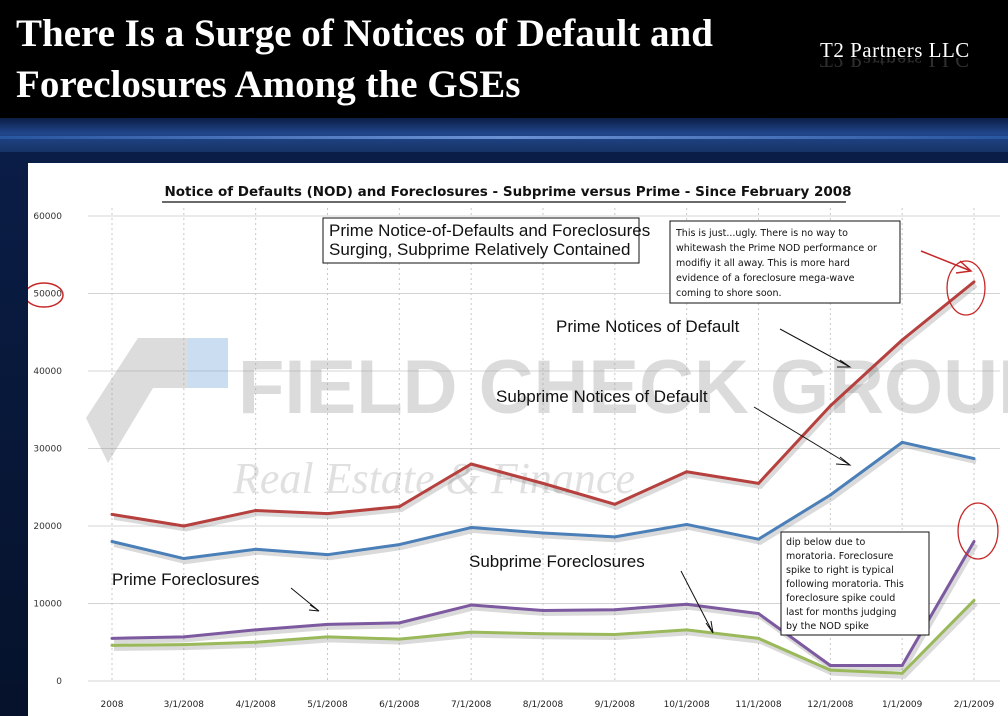  I want to click on y-tick-label: 50000, so click(47, 295).